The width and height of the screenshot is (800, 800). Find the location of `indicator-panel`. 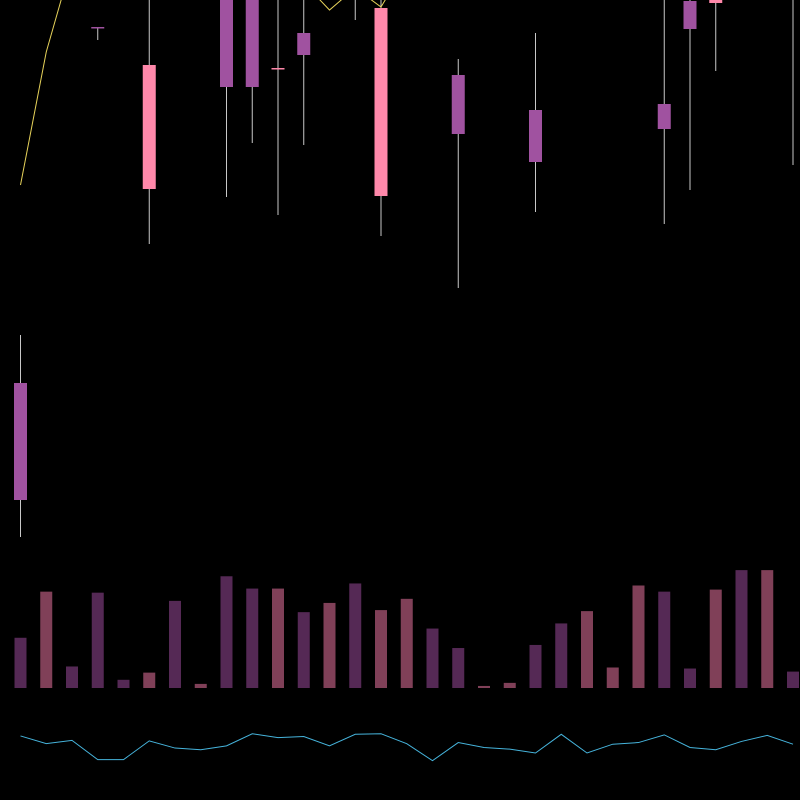

indicator-panel is located at coordinates (407, 747).